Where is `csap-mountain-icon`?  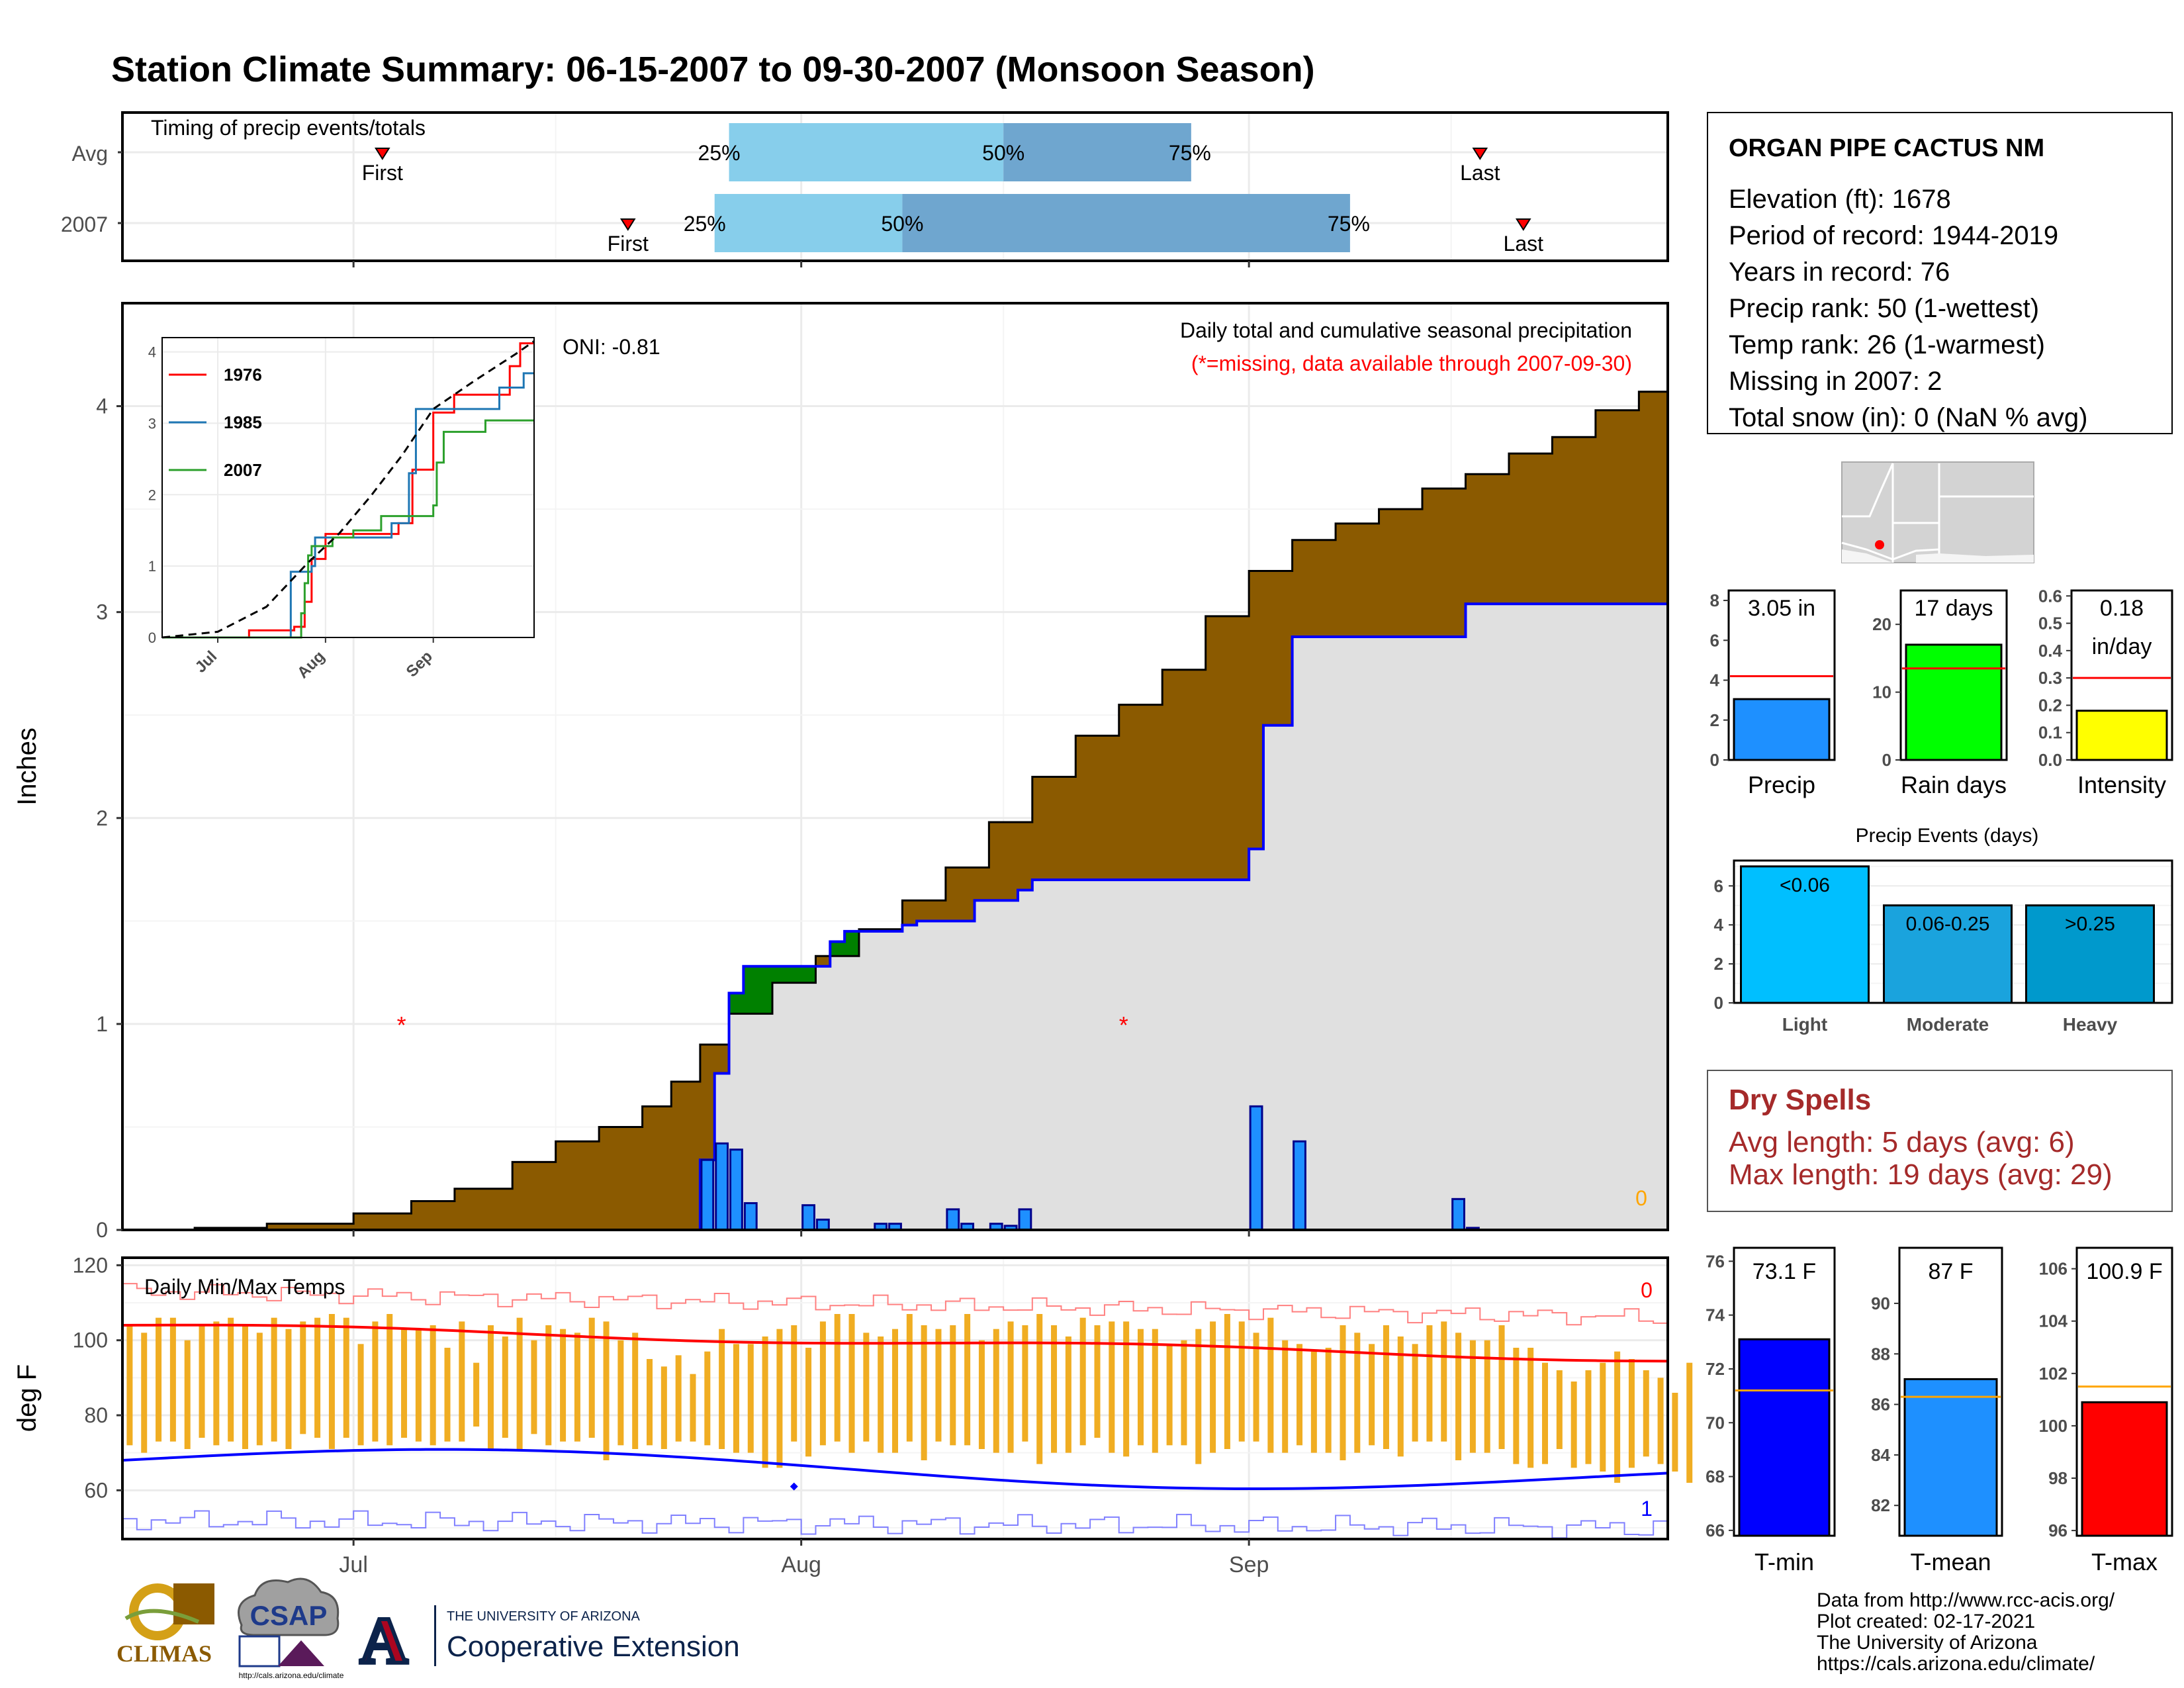 csap-mountain-icon is located at coordinates (301, 1653).